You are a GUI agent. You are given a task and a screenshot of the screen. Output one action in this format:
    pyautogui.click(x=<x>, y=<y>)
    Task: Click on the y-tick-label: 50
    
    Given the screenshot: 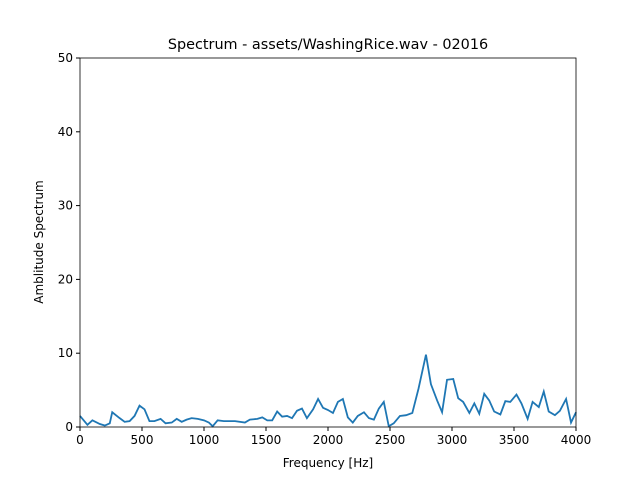 What is the action you would take?
    pyautogui.click(x=65, y=58)
    